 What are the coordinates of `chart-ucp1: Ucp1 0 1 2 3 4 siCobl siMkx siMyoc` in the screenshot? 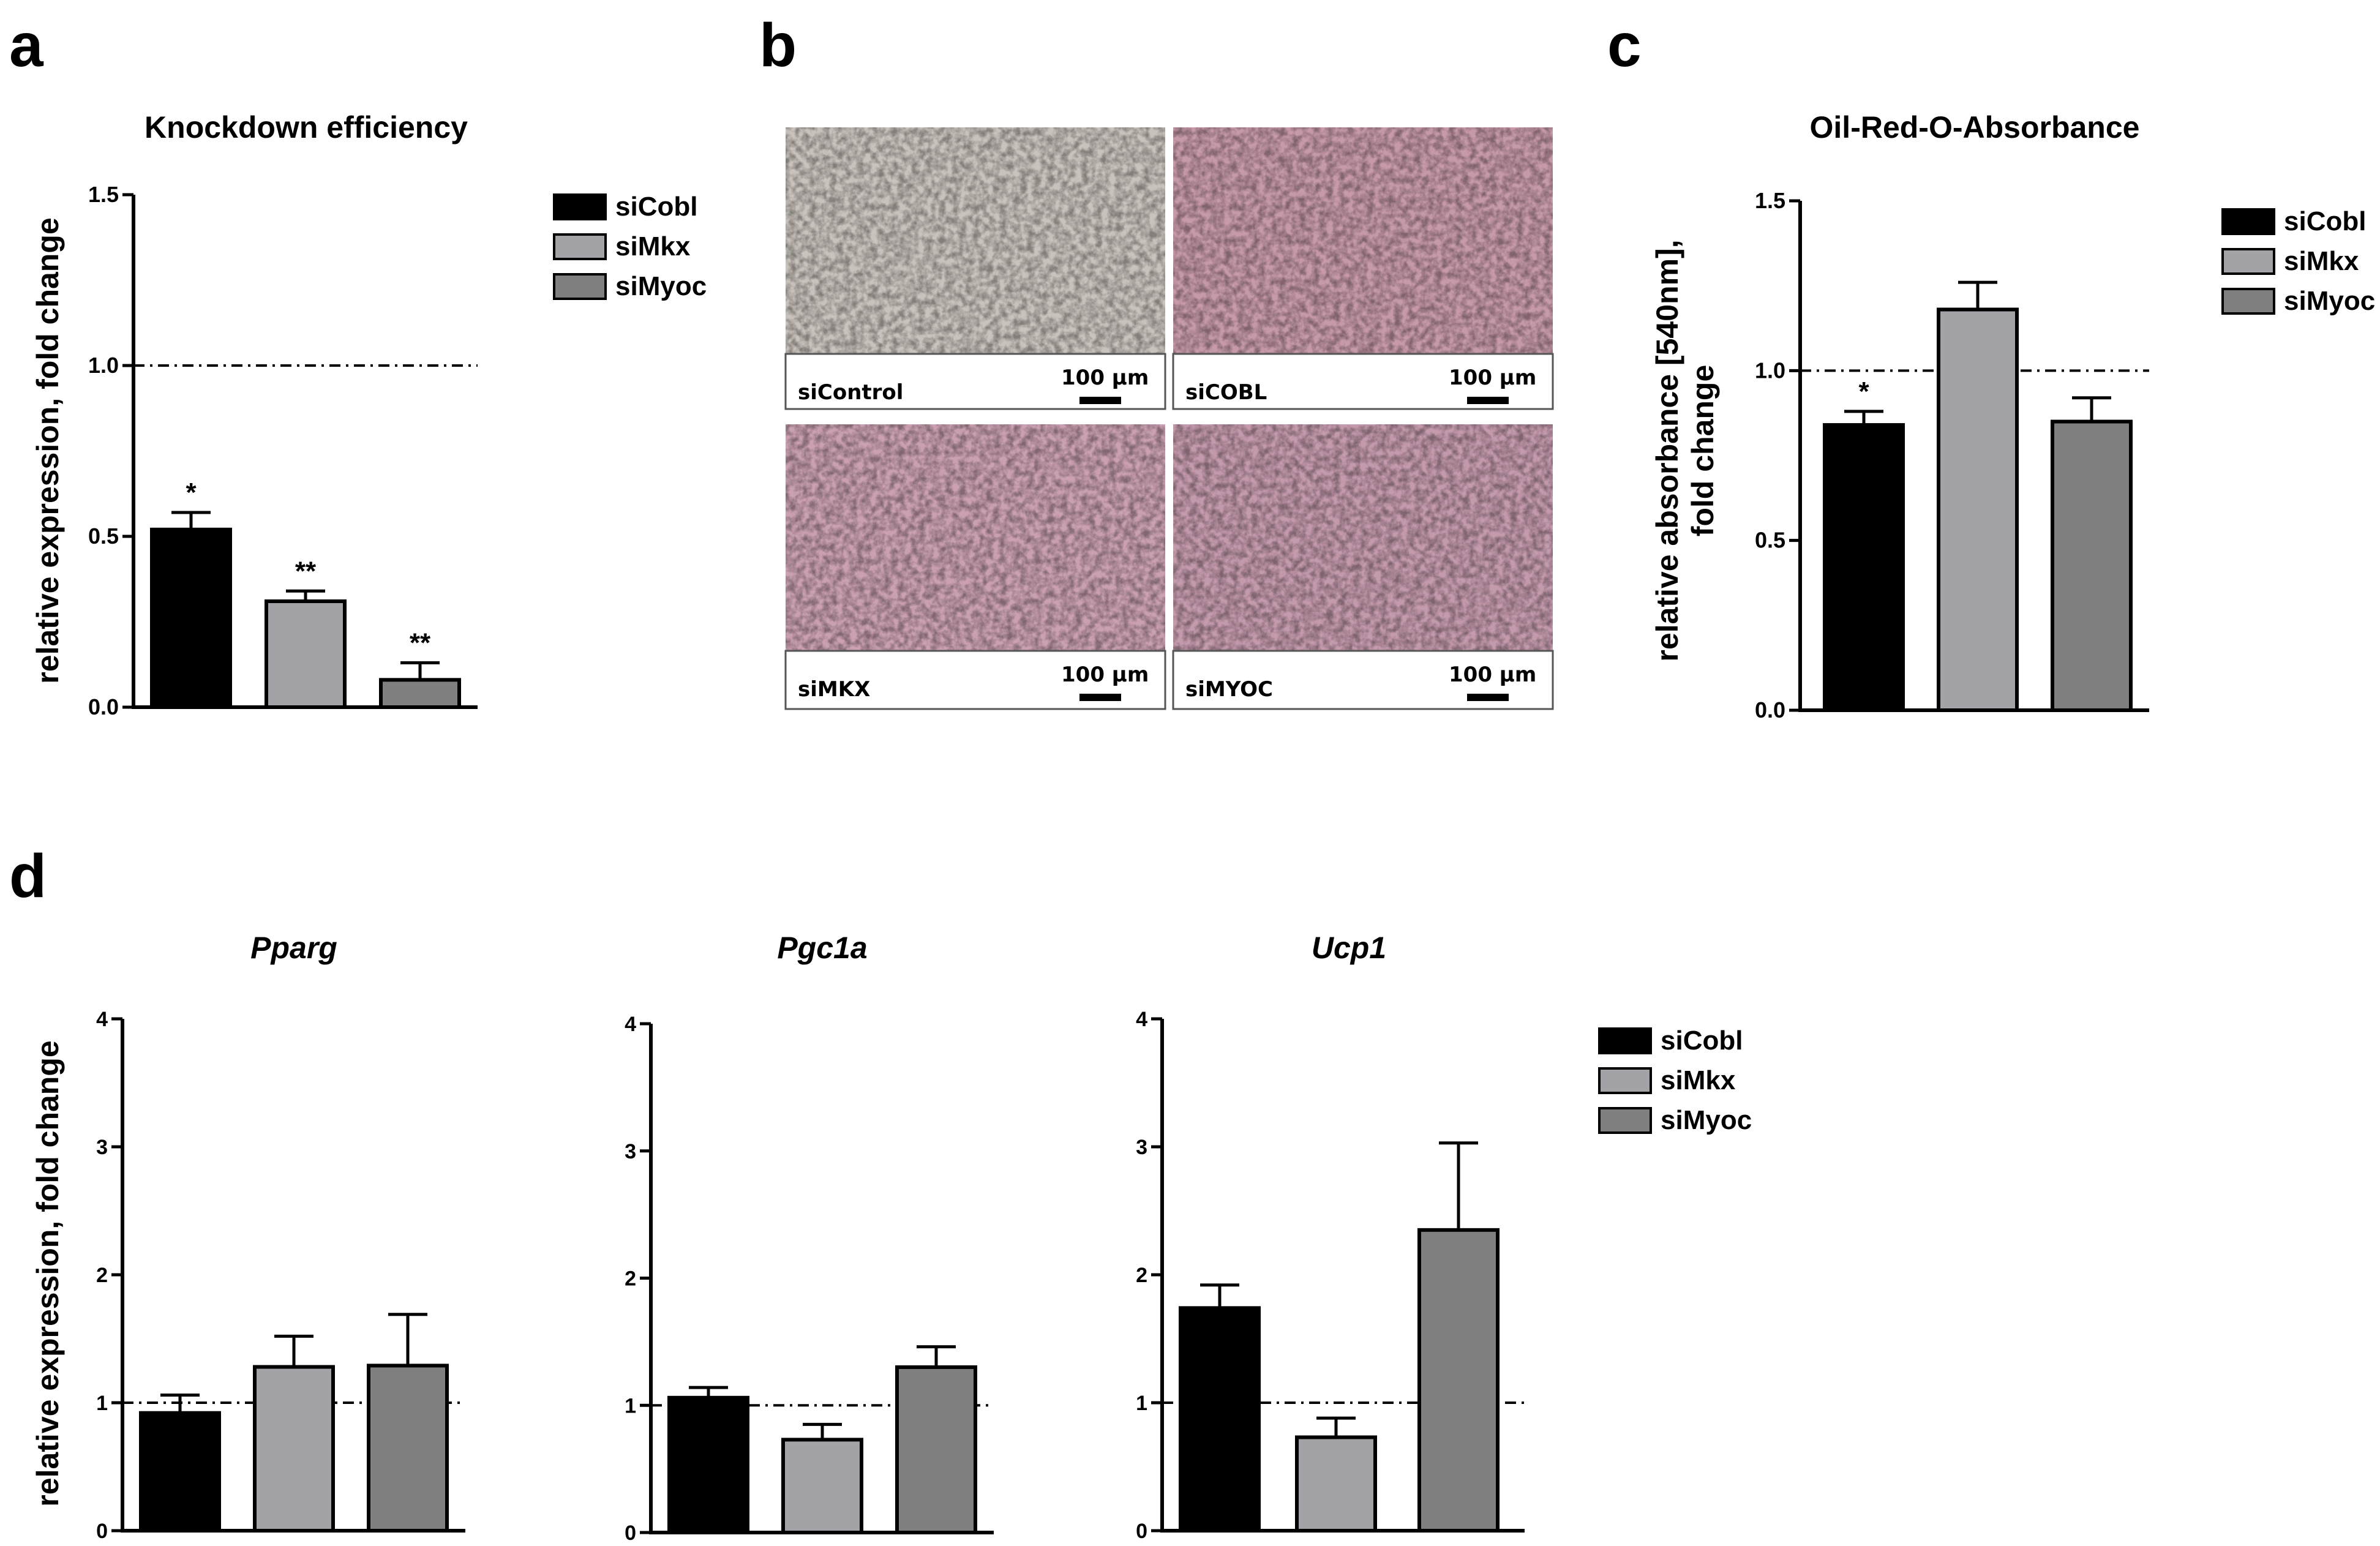 It's located at (1444, 1237).